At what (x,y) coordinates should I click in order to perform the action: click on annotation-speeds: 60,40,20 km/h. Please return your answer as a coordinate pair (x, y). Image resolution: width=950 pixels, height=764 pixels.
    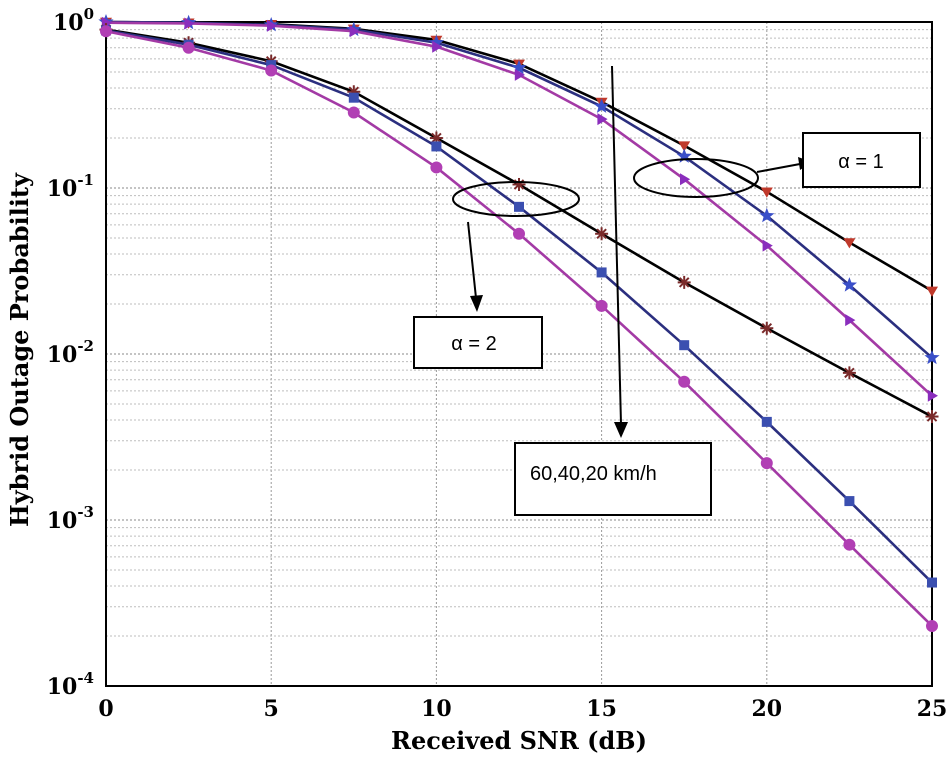
    Looking at the image, I should click on (613, 290).